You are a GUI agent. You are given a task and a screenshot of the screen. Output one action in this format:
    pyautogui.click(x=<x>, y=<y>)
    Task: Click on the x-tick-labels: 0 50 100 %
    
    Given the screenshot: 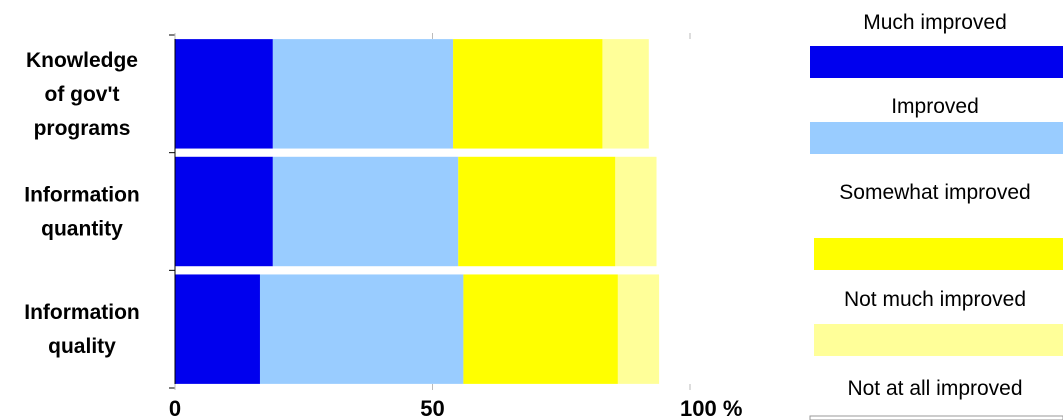 What is the action you would take?
    pyautogui.click(x=456, y=408)
    